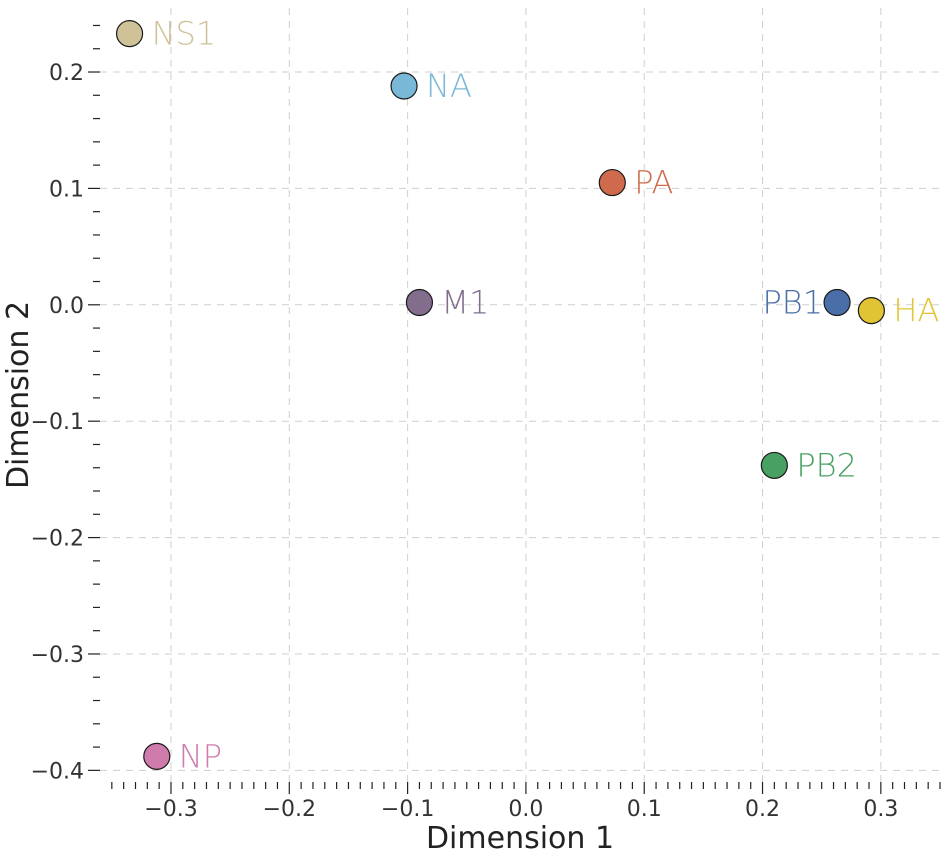 The image size is (948, 862). I want to click on point-label-ha: HA, so click(916, 311).